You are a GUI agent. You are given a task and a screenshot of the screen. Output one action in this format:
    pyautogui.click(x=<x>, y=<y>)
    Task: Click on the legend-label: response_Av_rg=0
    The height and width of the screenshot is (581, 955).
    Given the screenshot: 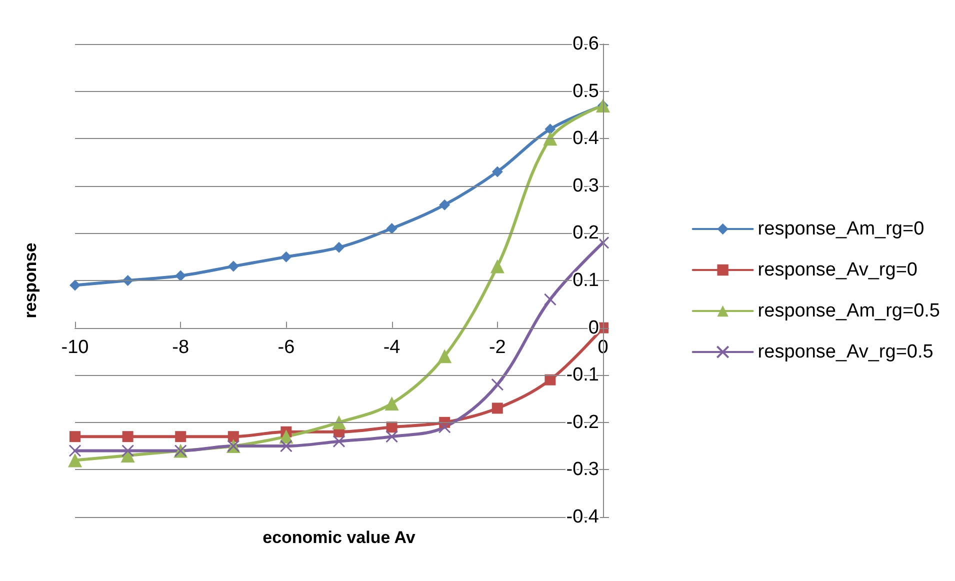 What is the action you would take?
    pyautogui.click(x=838, y=270)
    